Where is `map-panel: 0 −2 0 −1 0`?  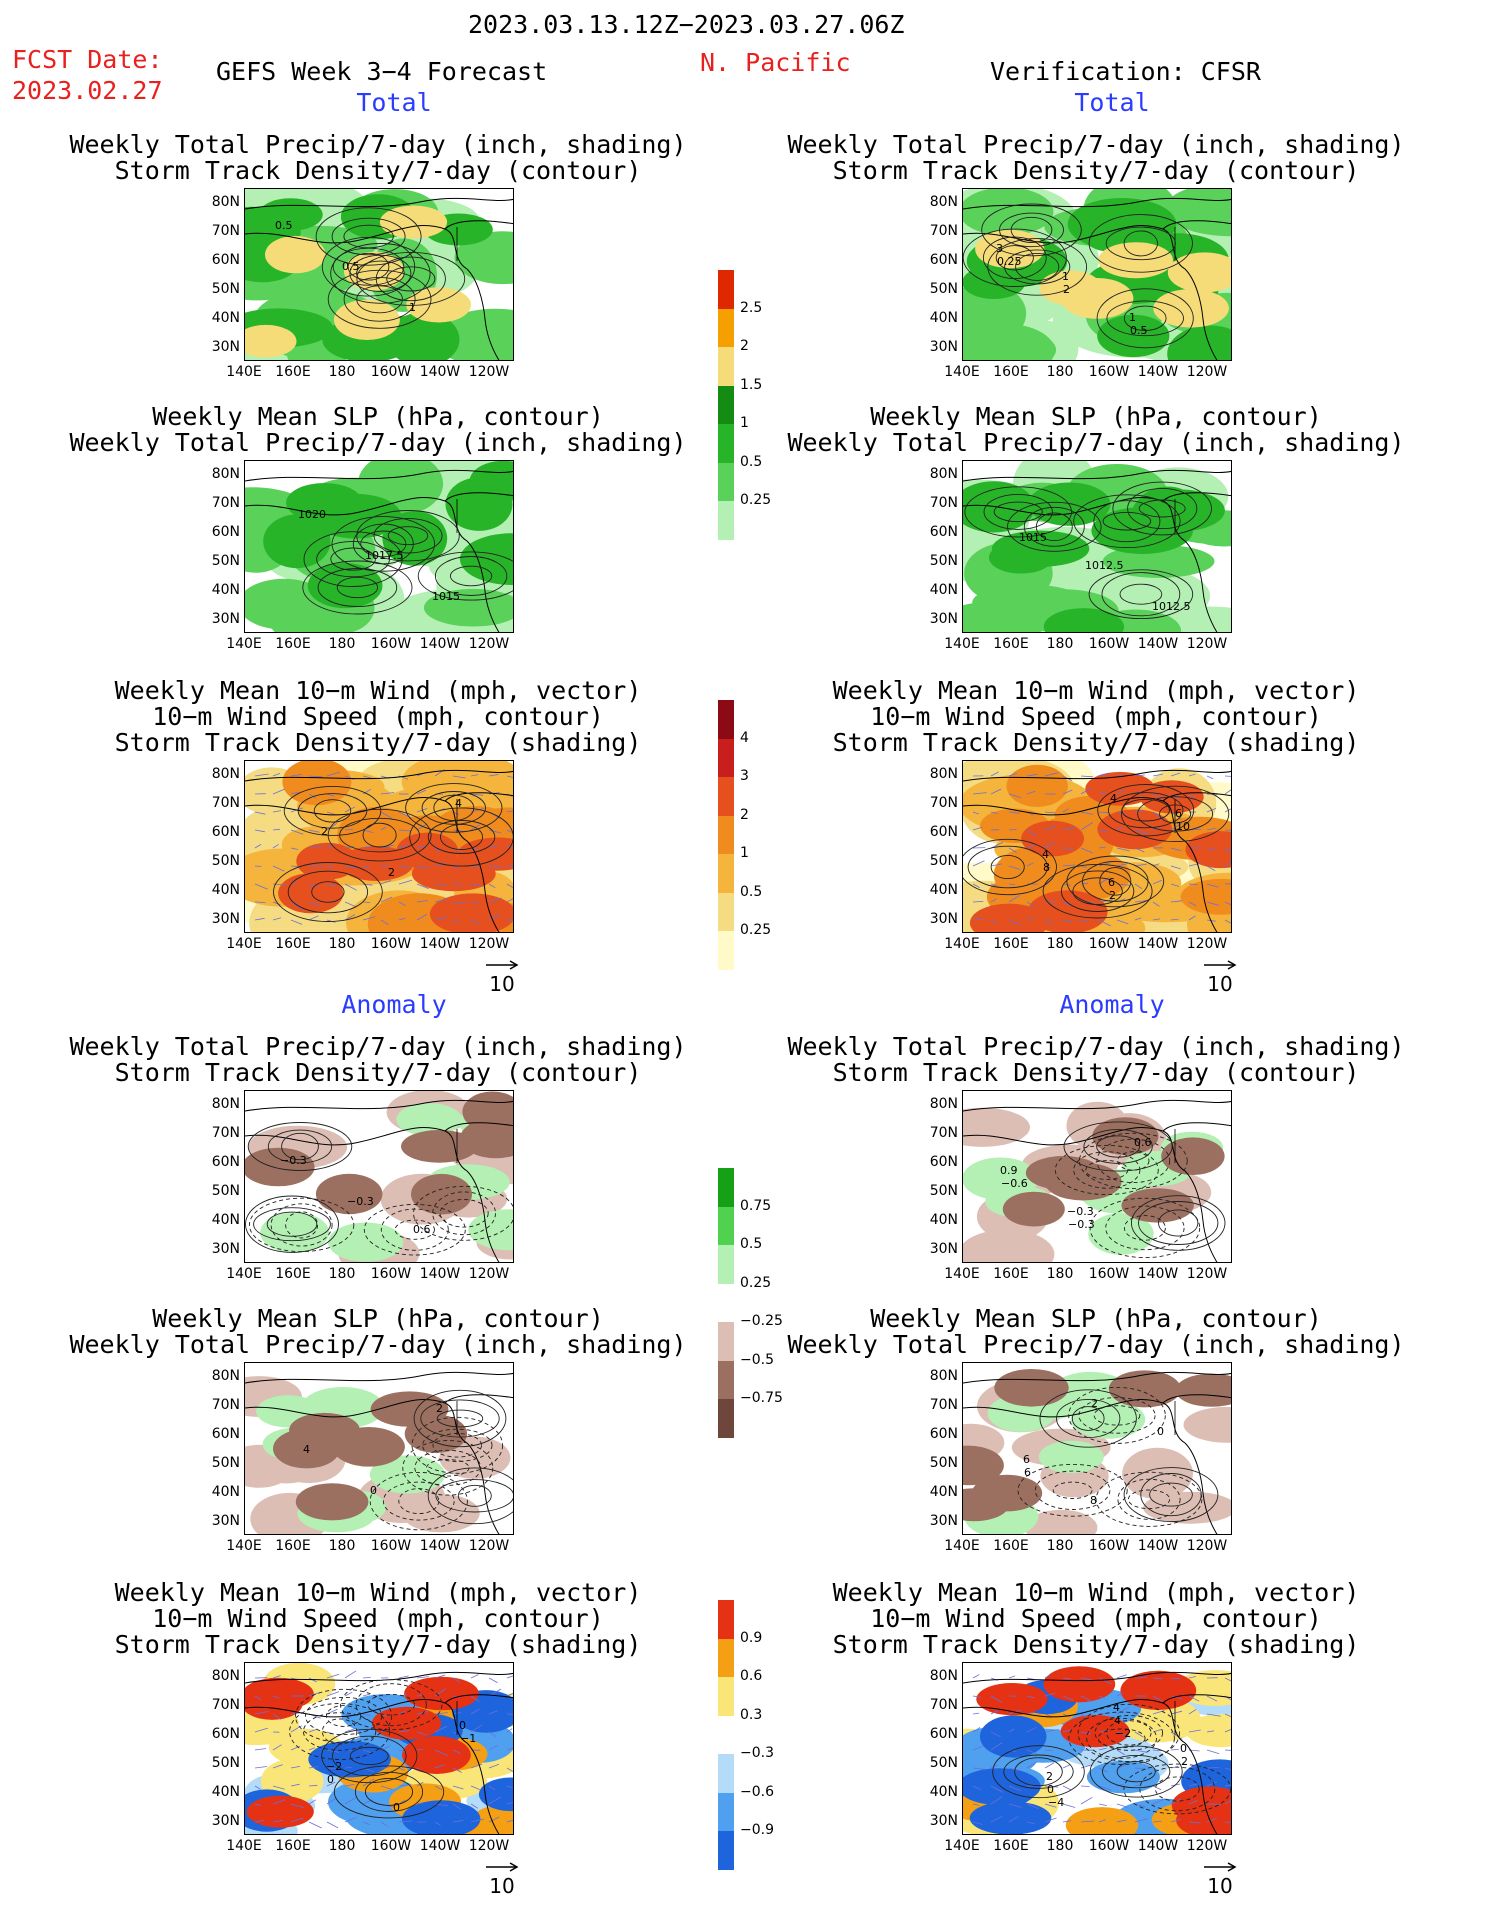 map-panel: 0 −2 0 −1 0 is located at coordinates (379, 1748).